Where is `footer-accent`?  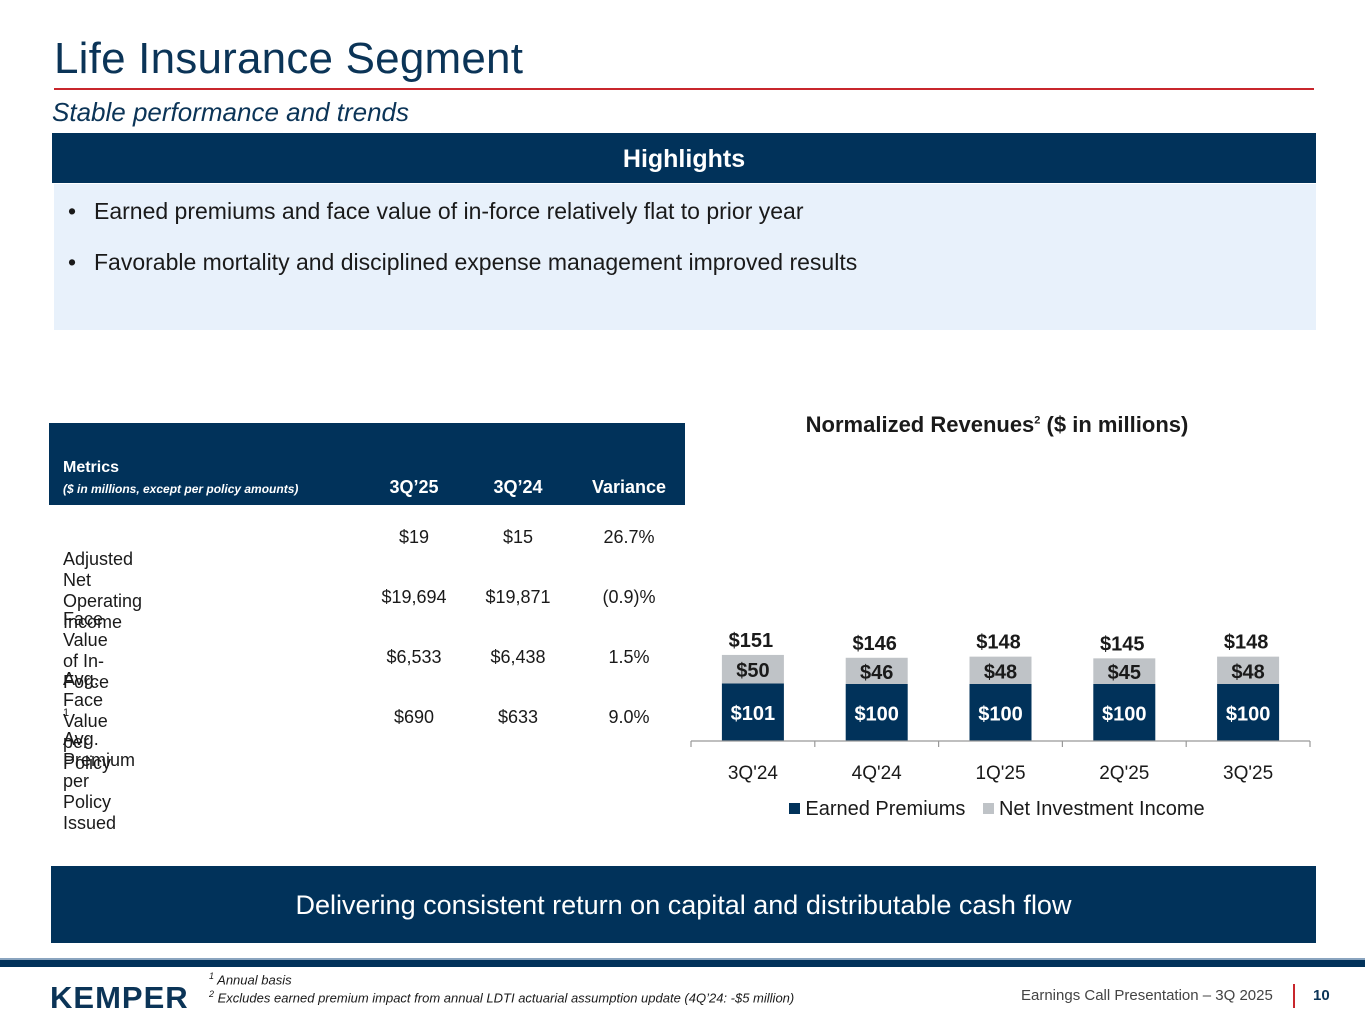
footer-accent is located at coordinates (682, 959).